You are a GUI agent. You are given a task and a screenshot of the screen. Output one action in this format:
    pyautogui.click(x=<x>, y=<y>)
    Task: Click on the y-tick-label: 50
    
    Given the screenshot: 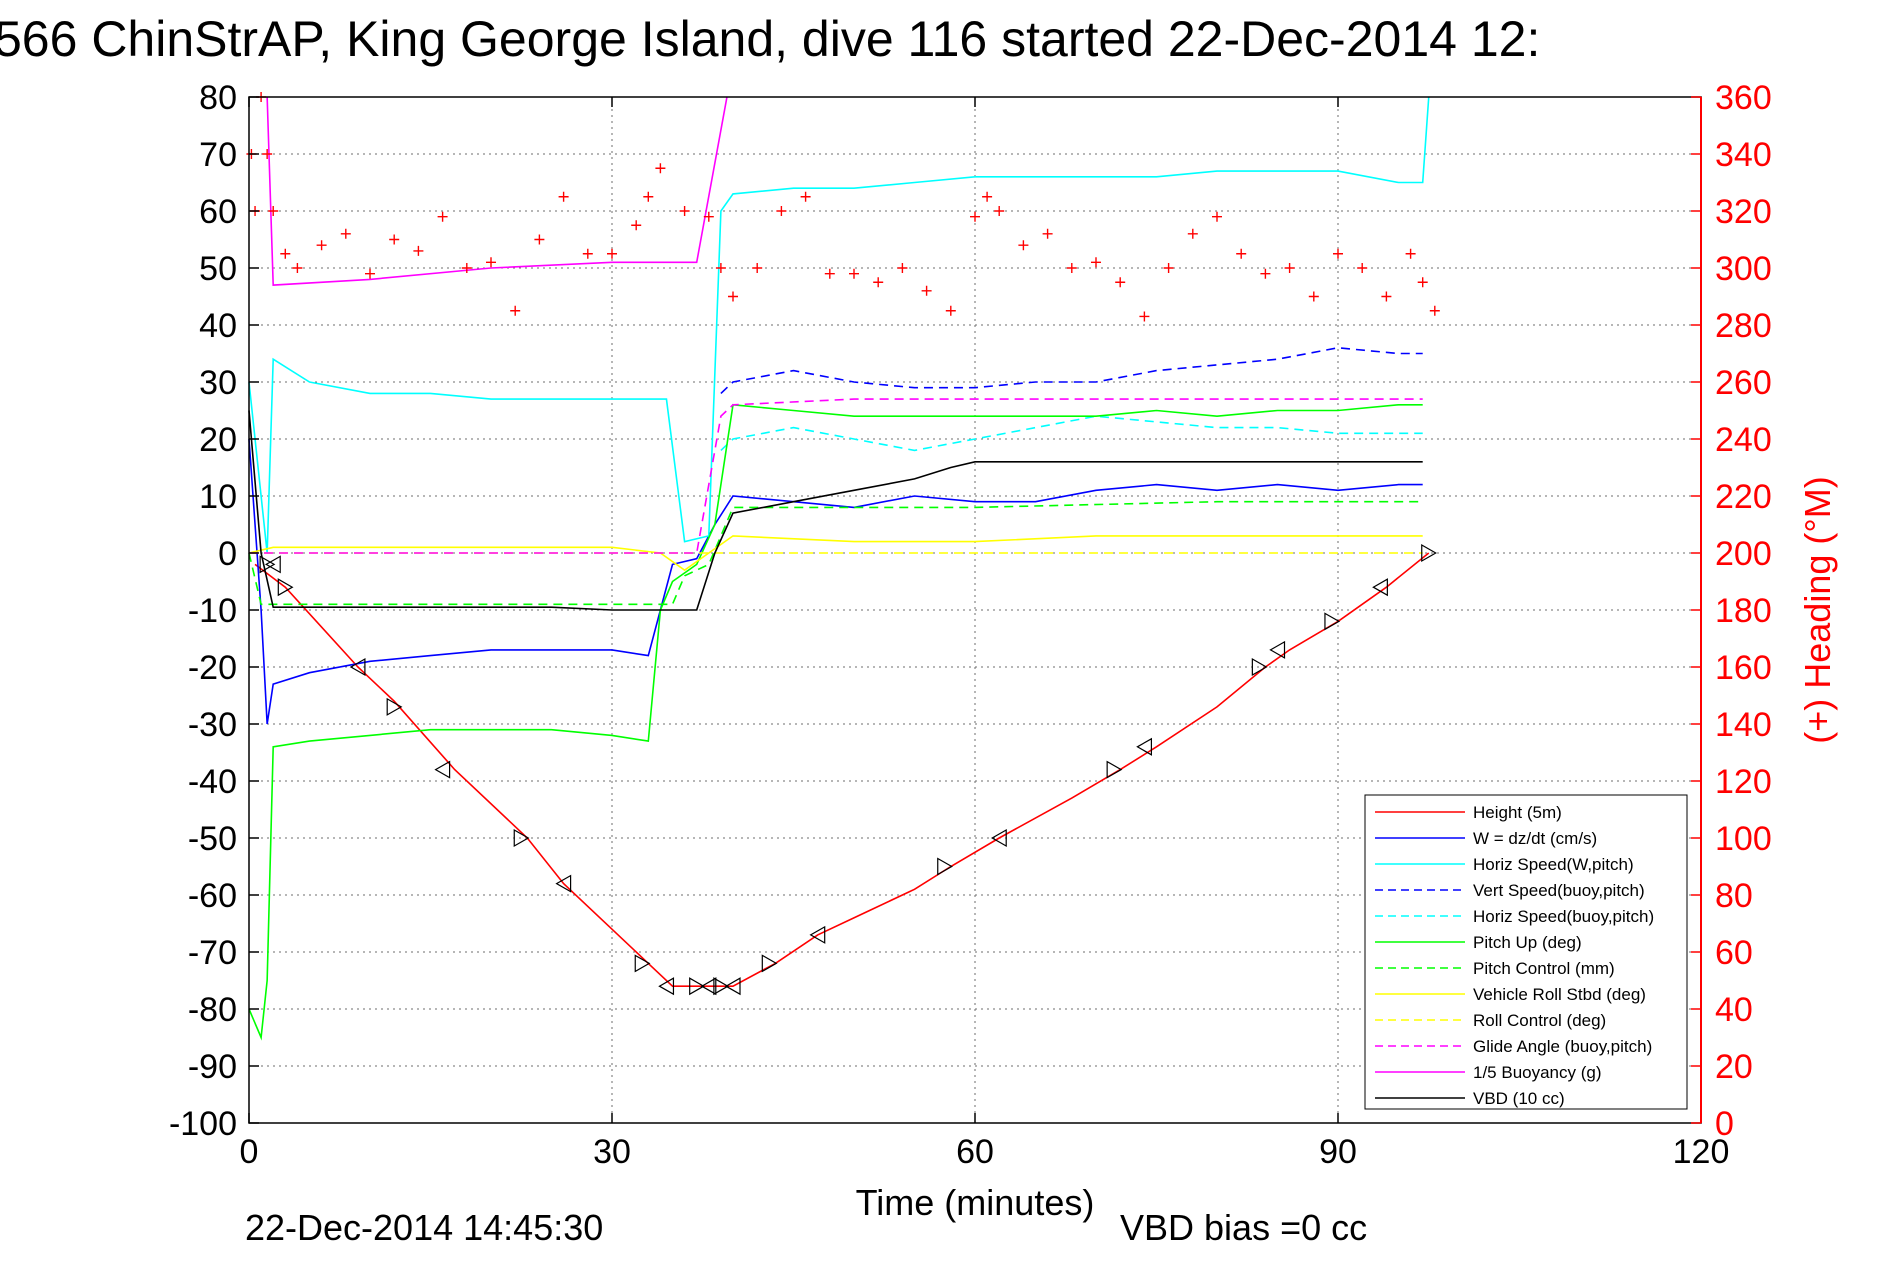 What is the action you would take?
    pyautogui.click(x=218, y=269)
    